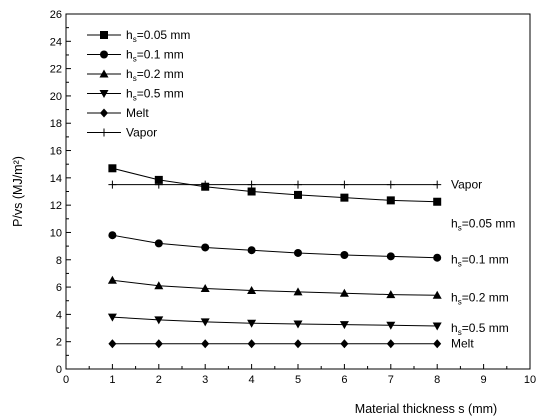 Image resolution: width=547 pixels, height=418 pixels. Describe the element at coordinates (56, 15) in the screenshot. I see `y-tick-label: 26` at that location.